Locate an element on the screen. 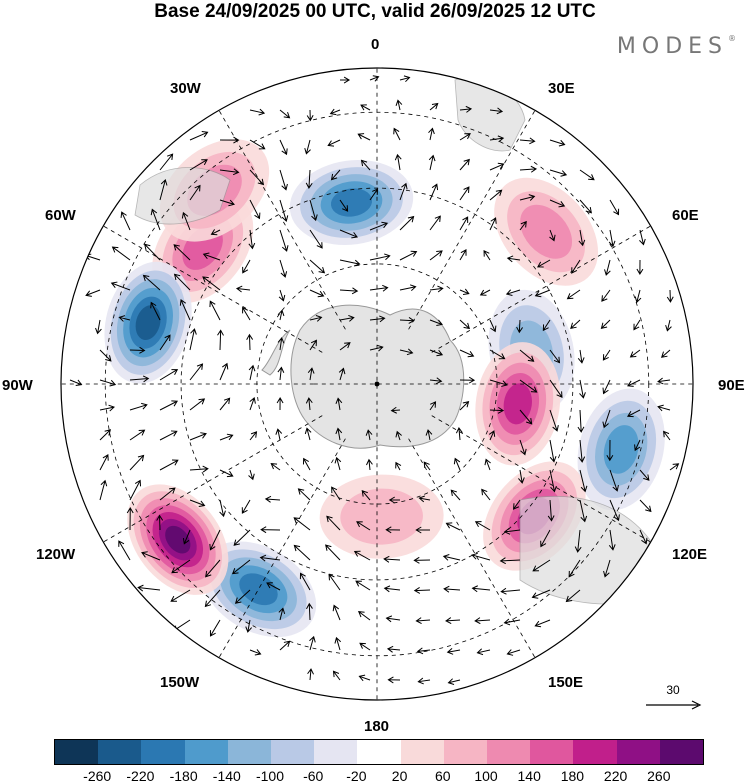 The width and height of the screenshot is (750, 784). reference-vector-label: 30 is located at coordinates (673, 690).